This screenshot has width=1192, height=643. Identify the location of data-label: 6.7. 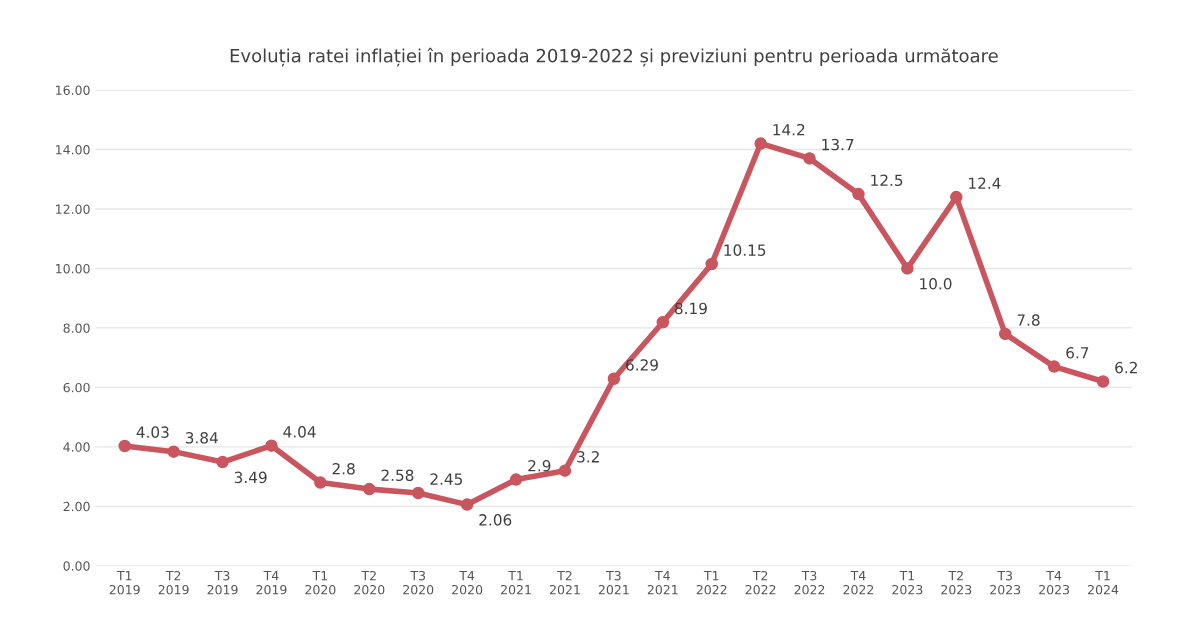
(1077, 352).